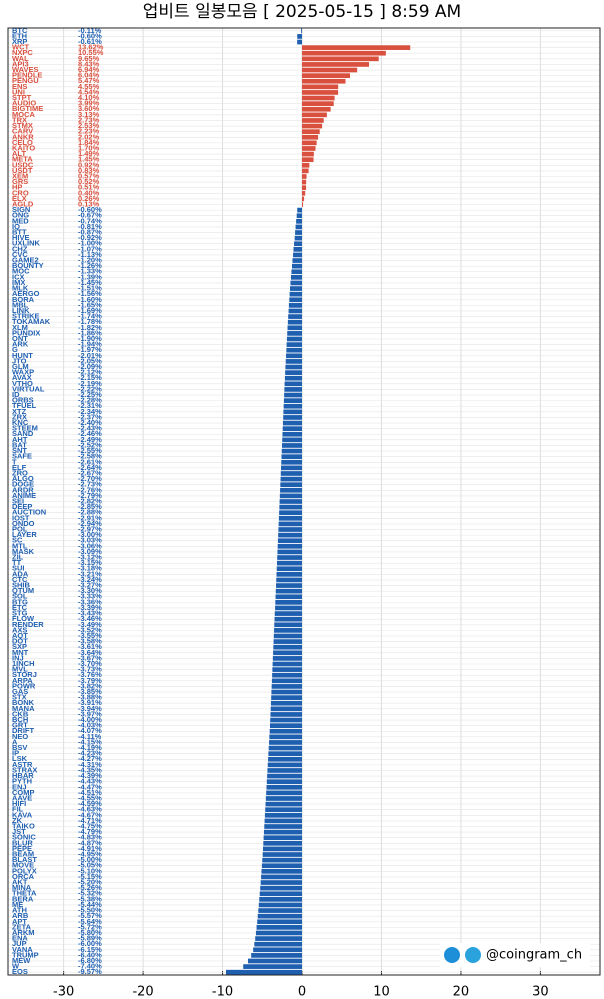 The height and width of the screenshot is (999, 604). Describe the element at coordinates (24, 405) in the screenshot. I see `category-label: TFUEL` at that location.